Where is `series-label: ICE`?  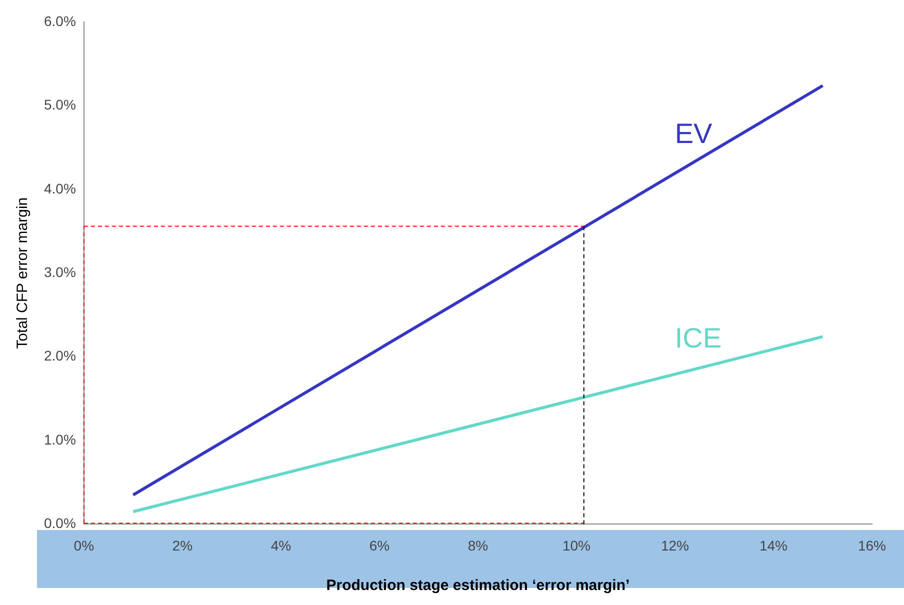 series-label: ICE is located at coordinates (698, 338).